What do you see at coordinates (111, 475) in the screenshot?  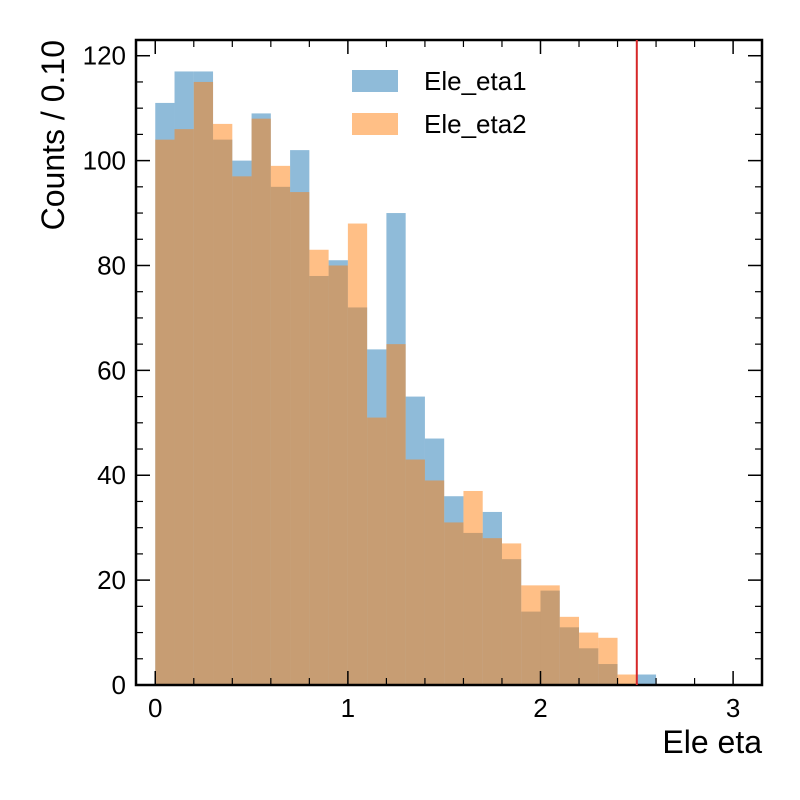 I see `y-tick-label: 40` at bounding box center [111, 475].